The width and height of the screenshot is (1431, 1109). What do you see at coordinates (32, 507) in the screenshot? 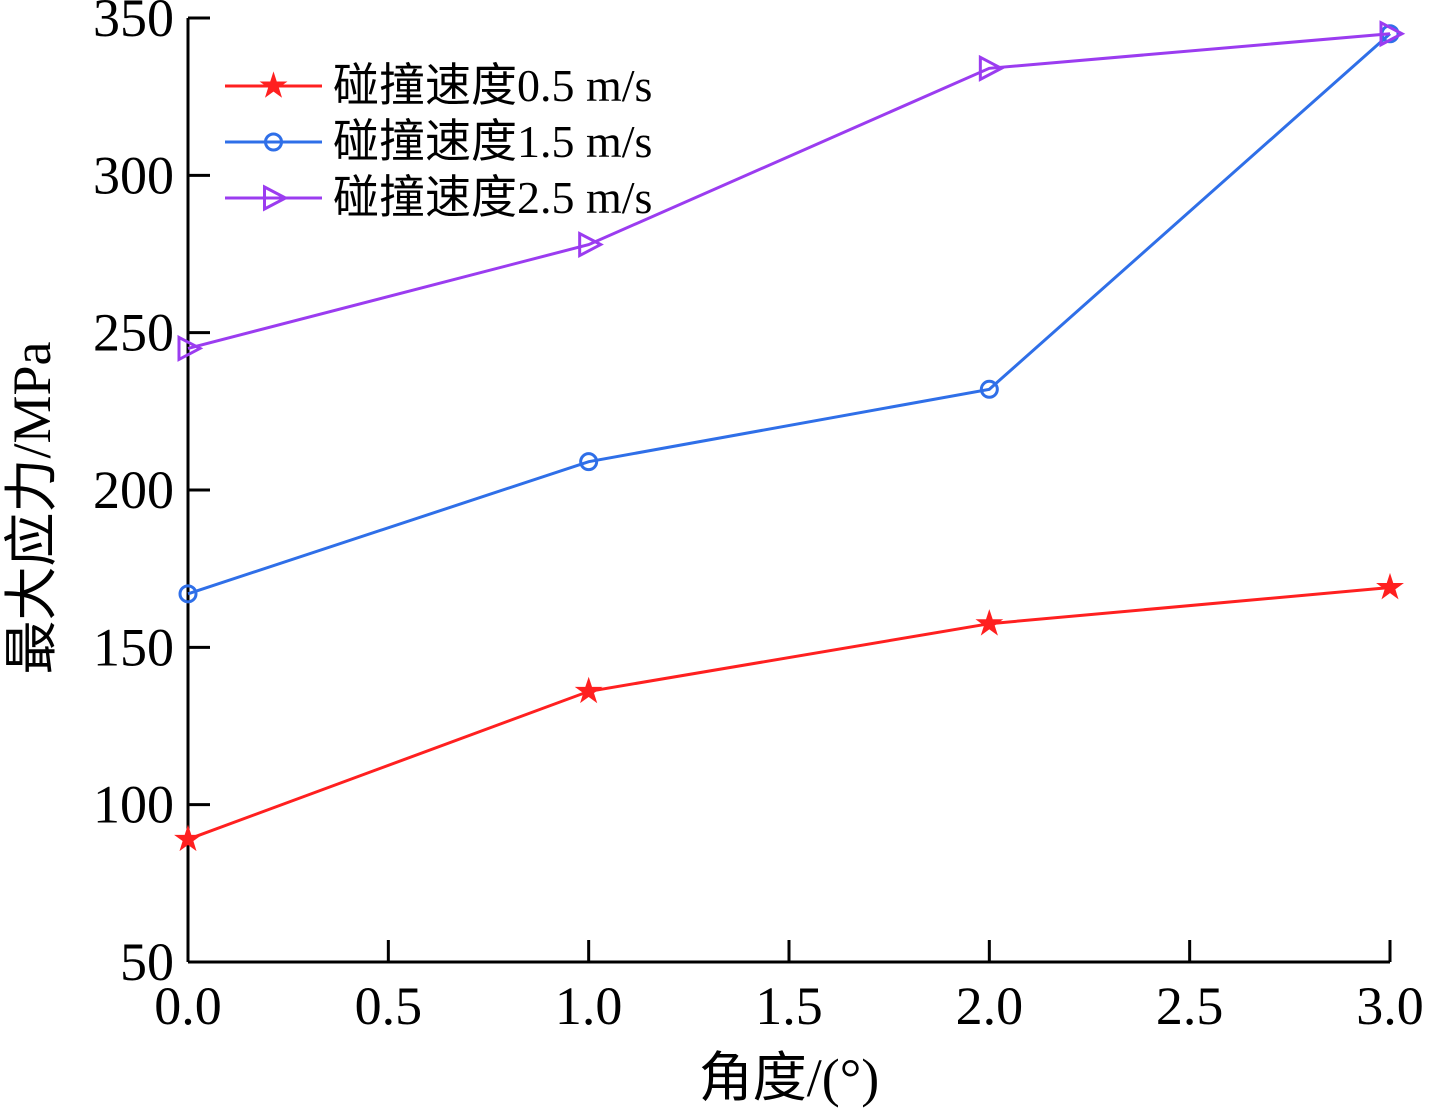
I see `y-axis-title: 最大应力/MPa` at bounding box center [32, 507].